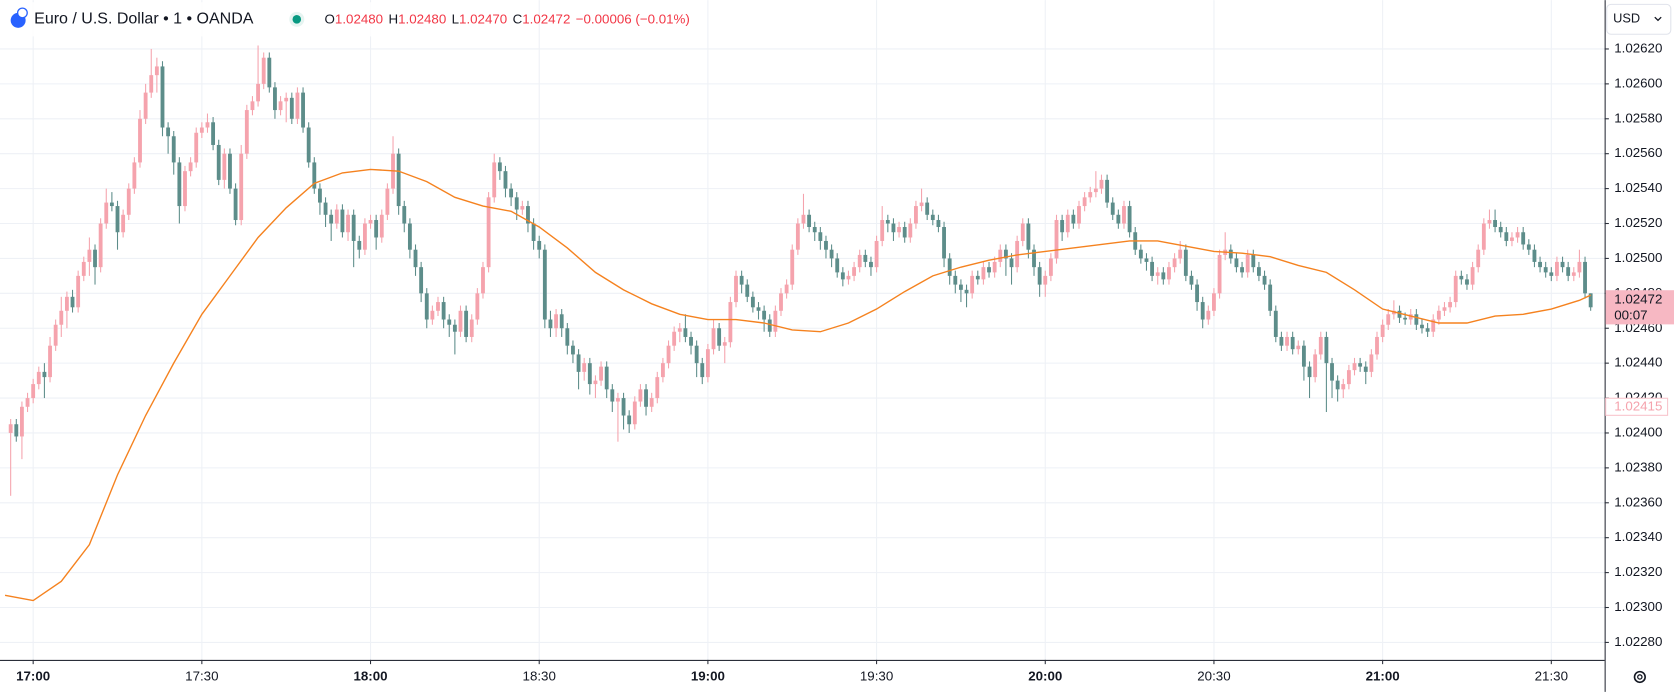 The image size is (1674, 692). I want to click on y-tick-label: 1.02520, so click(1638, 222).